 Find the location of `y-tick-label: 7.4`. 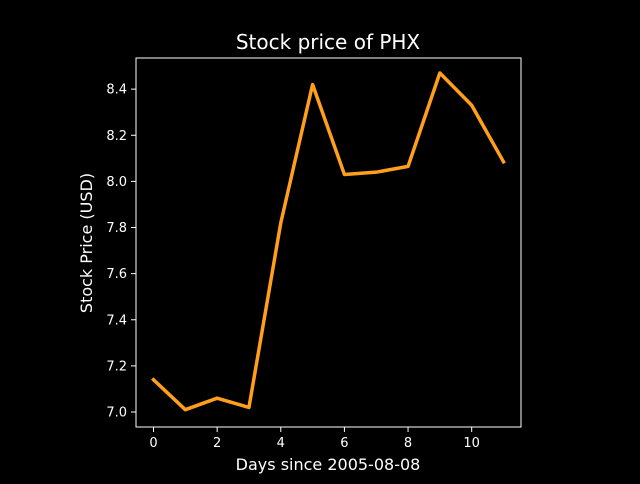

y-tick-label: 7.4 is located at coordinates (116, 320).